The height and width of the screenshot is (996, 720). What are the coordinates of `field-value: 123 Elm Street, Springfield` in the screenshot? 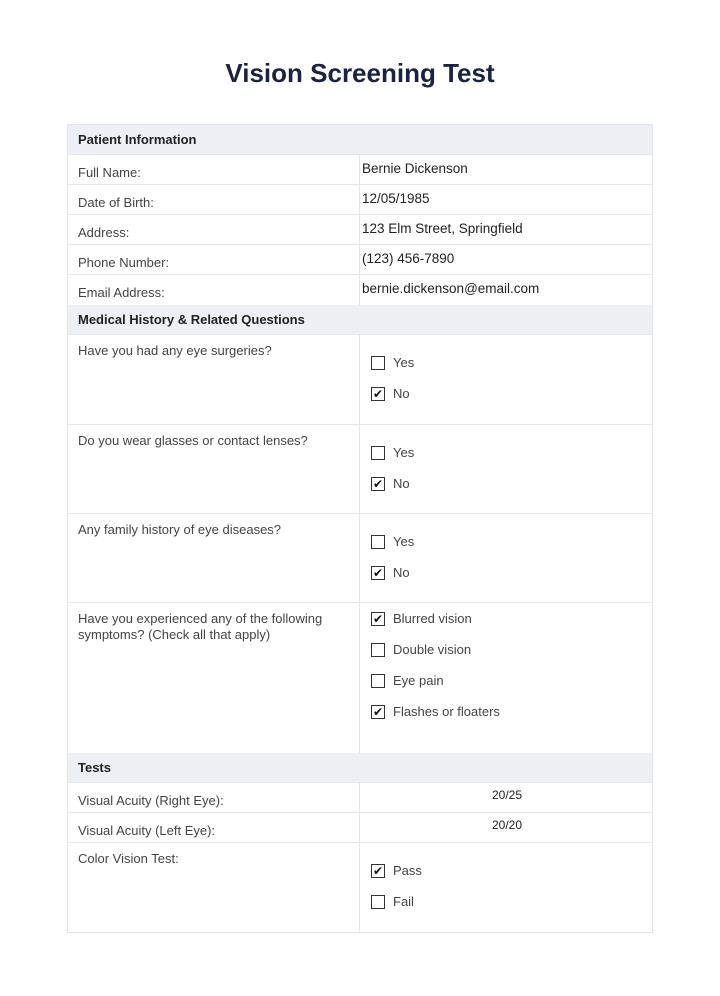 It's located at (442, 228).